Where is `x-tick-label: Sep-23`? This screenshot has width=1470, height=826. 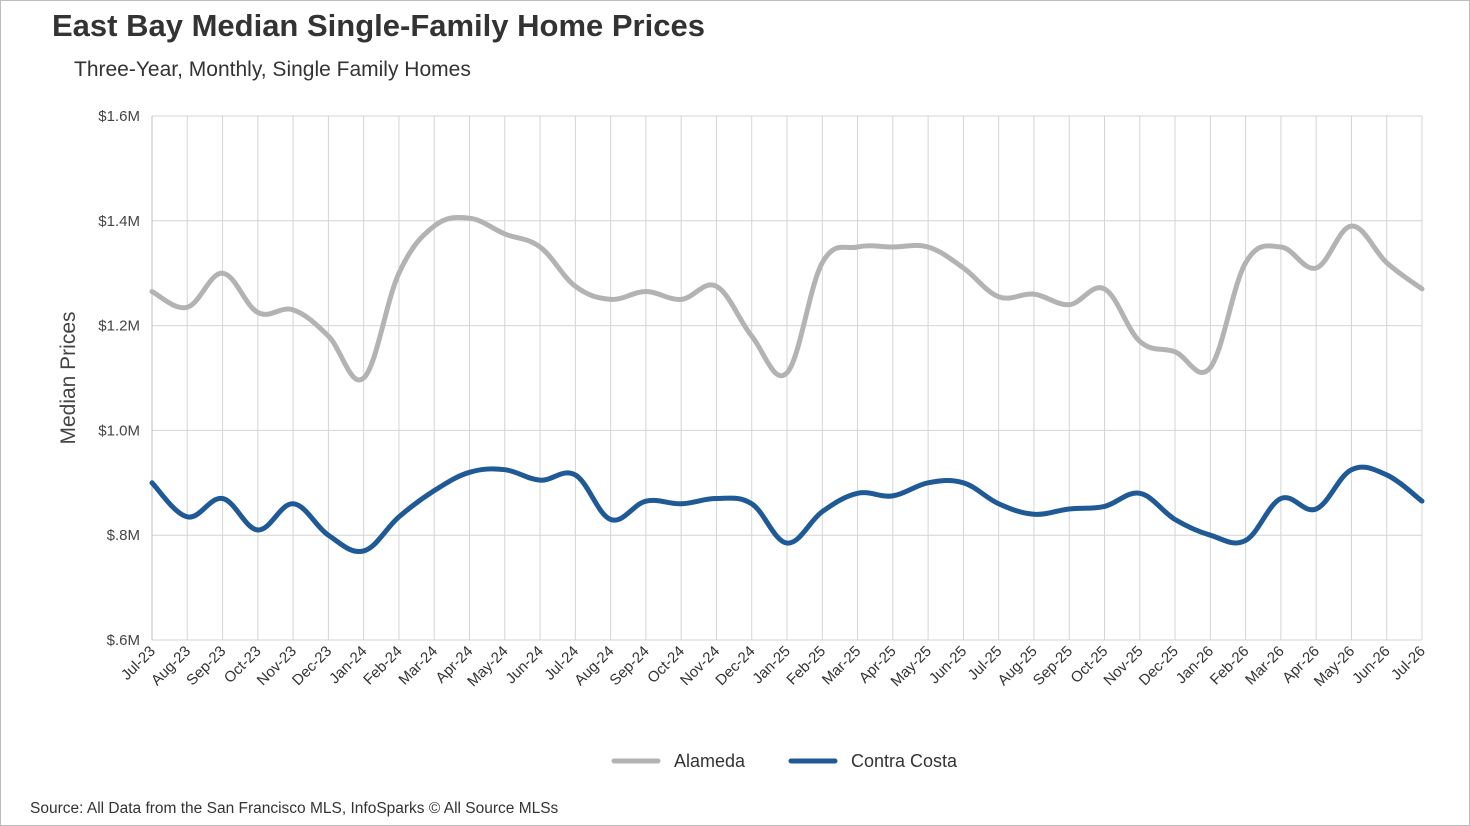 x-tick-label: Sep-23 is located at coordinates (206, 666).